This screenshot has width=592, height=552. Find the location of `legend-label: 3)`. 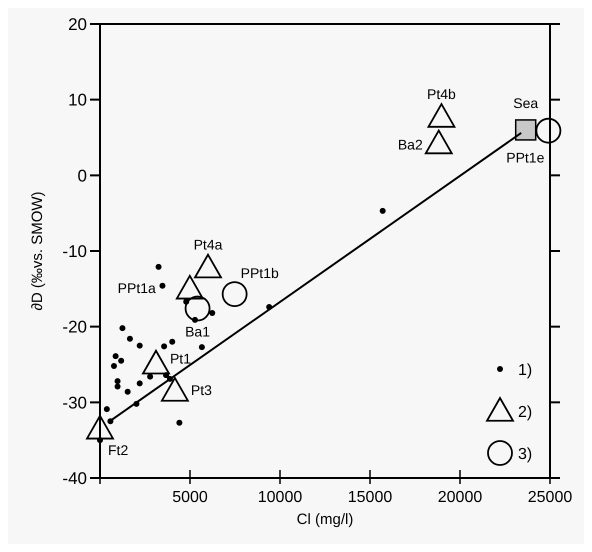

legend-label: 3) is located at coordinates (525, 454).